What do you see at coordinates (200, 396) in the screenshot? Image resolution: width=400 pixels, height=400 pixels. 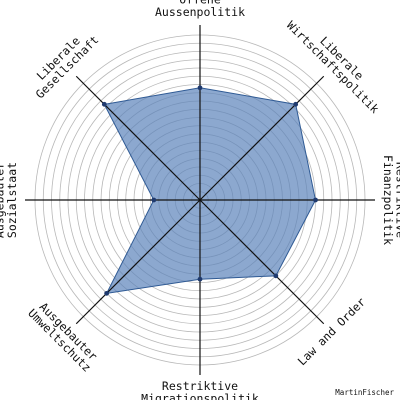 I see `axis-label-line: Migrationspolitik` at bounding box center [200, 396].